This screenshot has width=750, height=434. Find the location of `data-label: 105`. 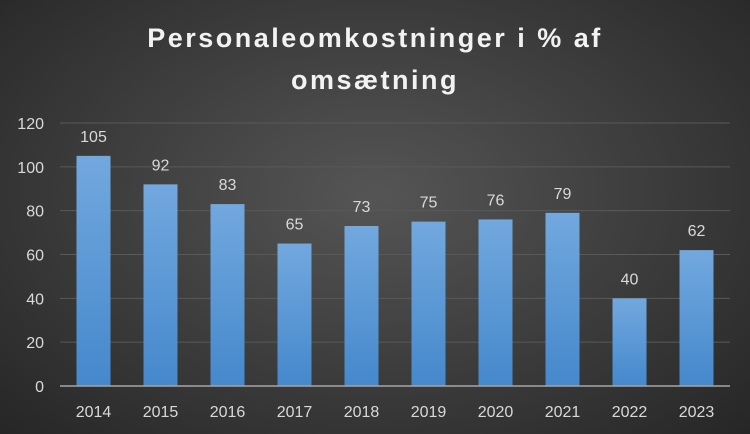

data-label: 105 is located at coordinates (93, 137).